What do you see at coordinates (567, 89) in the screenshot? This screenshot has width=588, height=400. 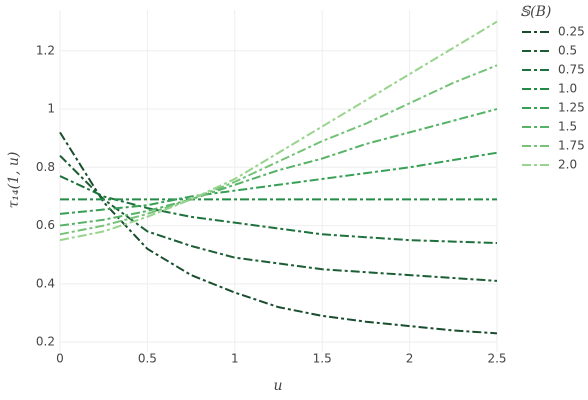 I see `legend-label: 1.0` at bounding box center [567, 89].